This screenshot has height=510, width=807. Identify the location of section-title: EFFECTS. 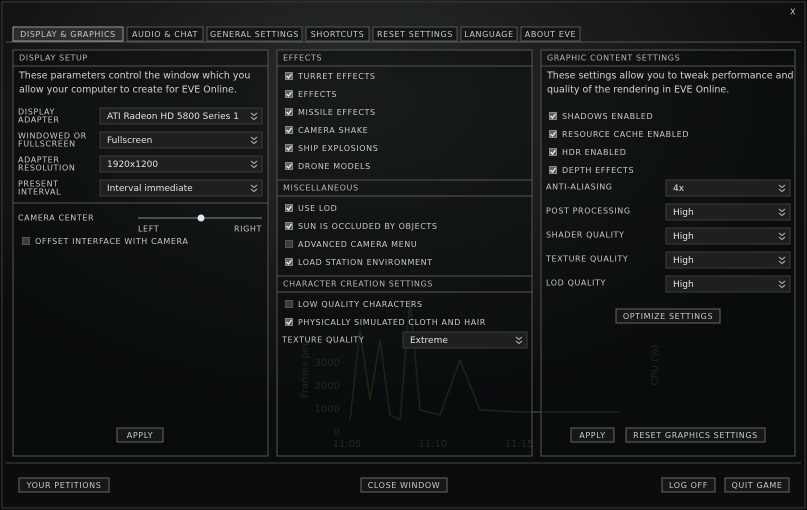
(302, 58).